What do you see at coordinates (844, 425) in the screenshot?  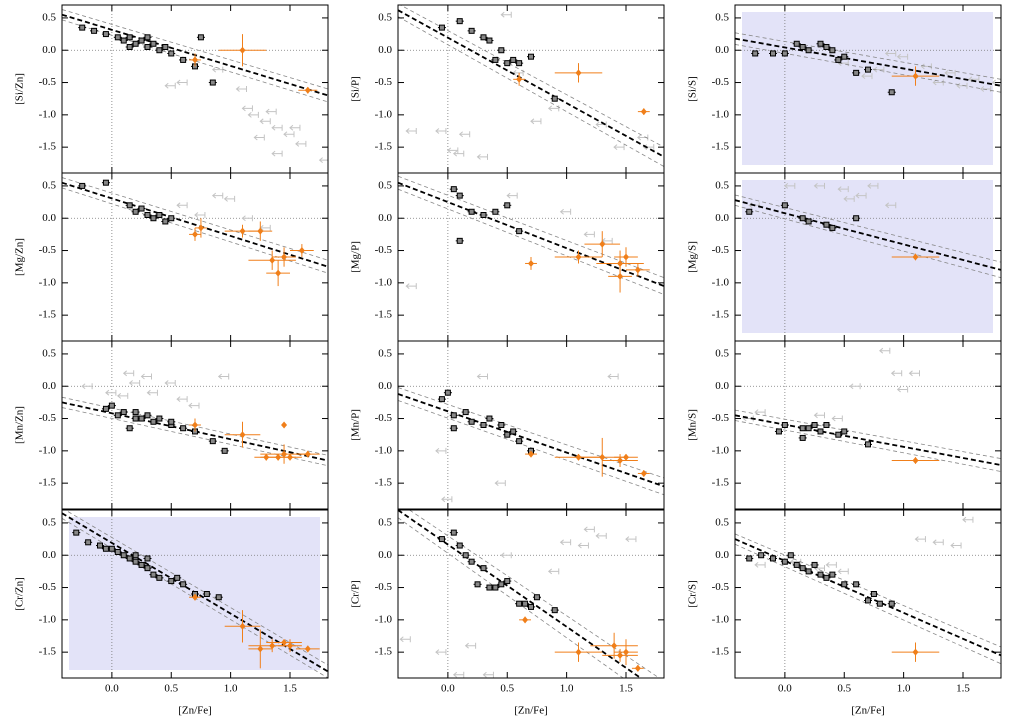 I see `panel: 0.5 0.0 -0.5 -1.0 -1.5 [Mn/S]` at bounding box center [844, 425].